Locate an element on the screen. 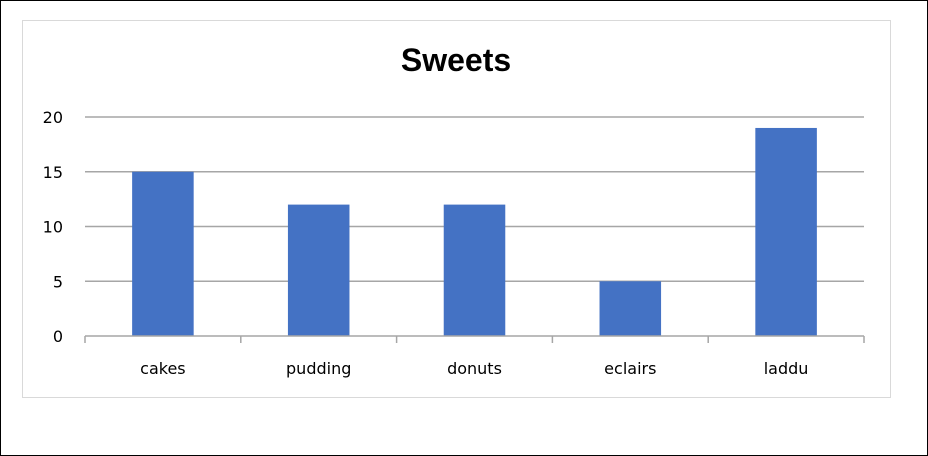 The height and width of the screenshot is (456, 928). bar-donuts is located at coordinates (474, 270).